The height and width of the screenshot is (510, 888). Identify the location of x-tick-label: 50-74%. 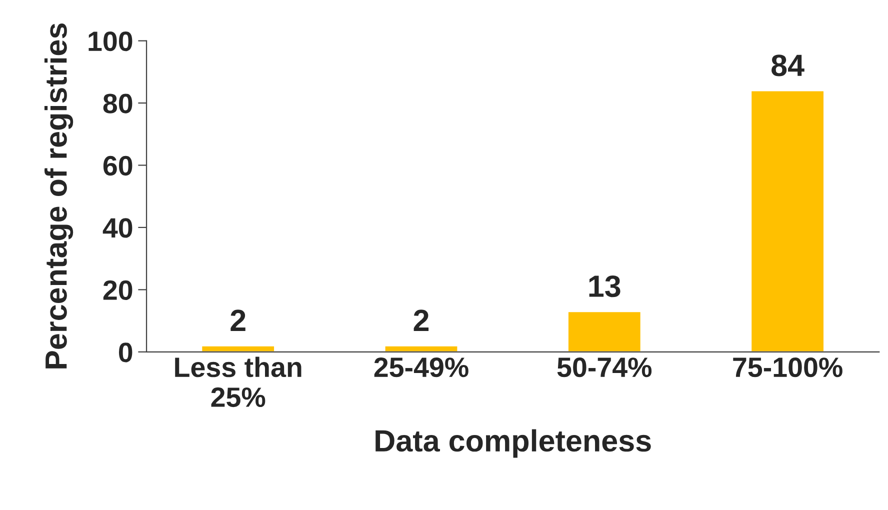
(604, 367).